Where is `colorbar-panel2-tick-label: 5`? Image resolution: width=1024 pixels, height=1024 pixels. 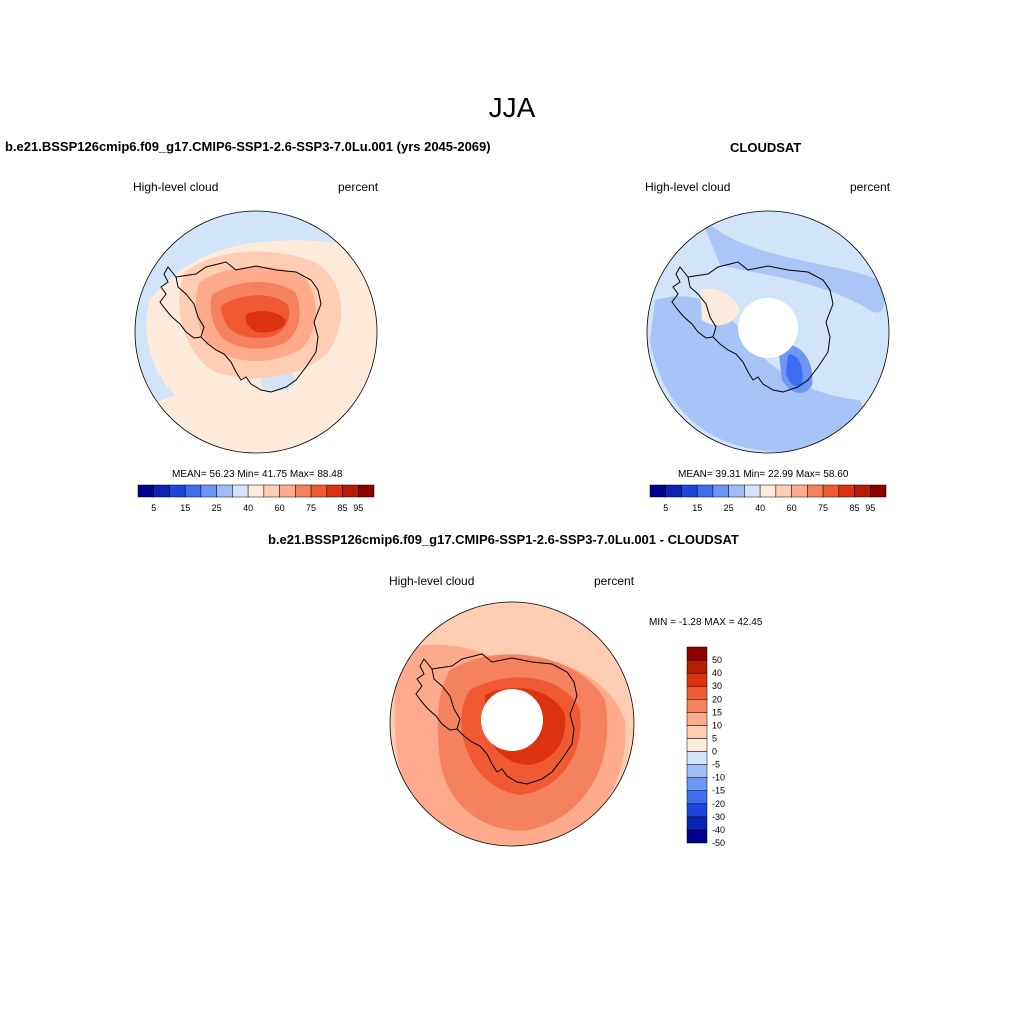
colorbar-panel2-tick-label: 5 is located at coordinates (665, 508).